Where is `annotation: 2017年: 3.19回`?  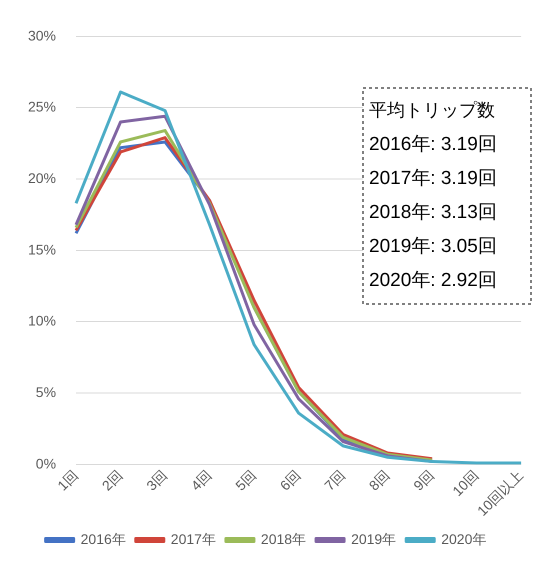 annotation: 2017年: 3.19回 is located at coordinates (433, 179).